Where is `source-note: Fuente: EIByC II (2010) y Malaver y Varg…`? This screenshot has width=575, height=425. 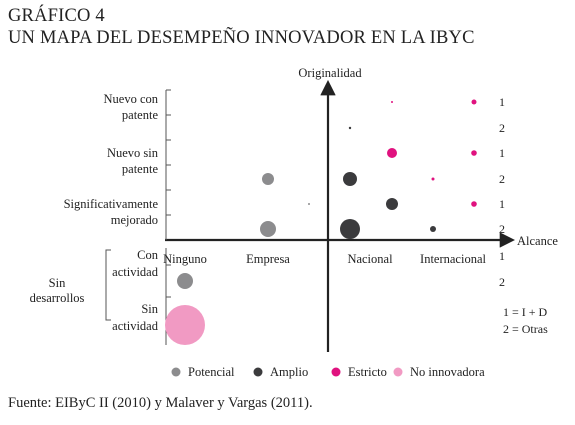
source-note: Fuente: EIByC II (2010) y Malaver y Varg… is located at coordinates (160, 403).